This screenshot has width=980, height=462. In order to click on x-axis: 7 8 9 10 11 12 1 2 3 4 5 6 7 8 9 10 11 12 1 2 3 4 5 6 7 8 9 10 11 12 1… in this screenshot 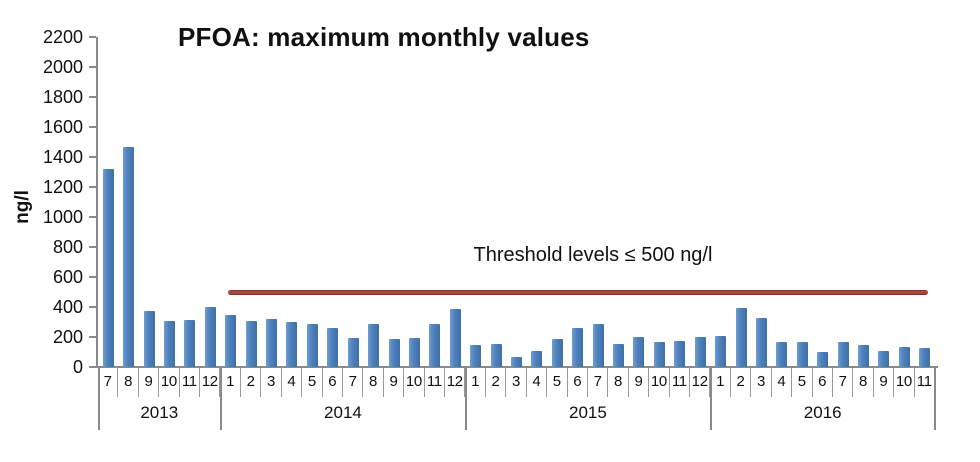, I will do `click(517, 398)`.